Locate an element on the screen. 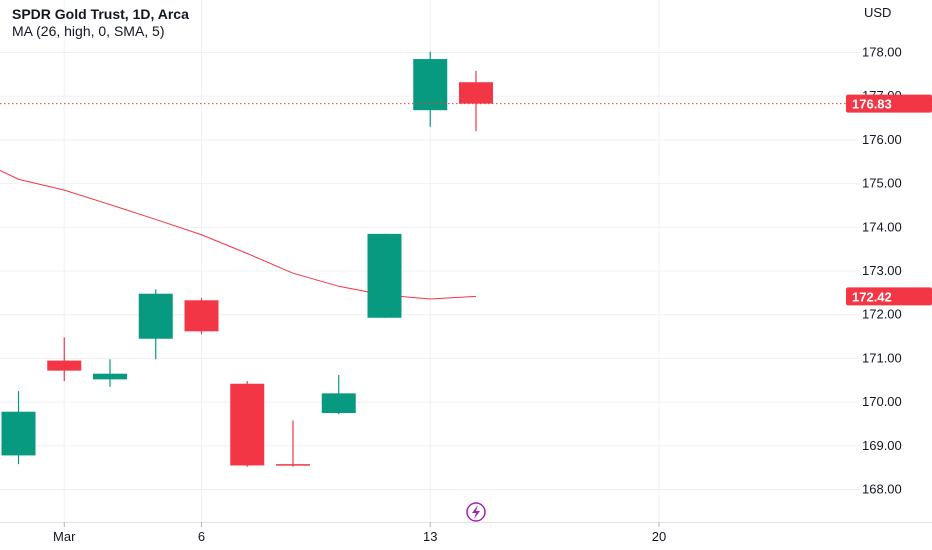 The height and width of the screenshot is (550, 932). price-tag-label: 172.42 is located at coordinates (872, 296).